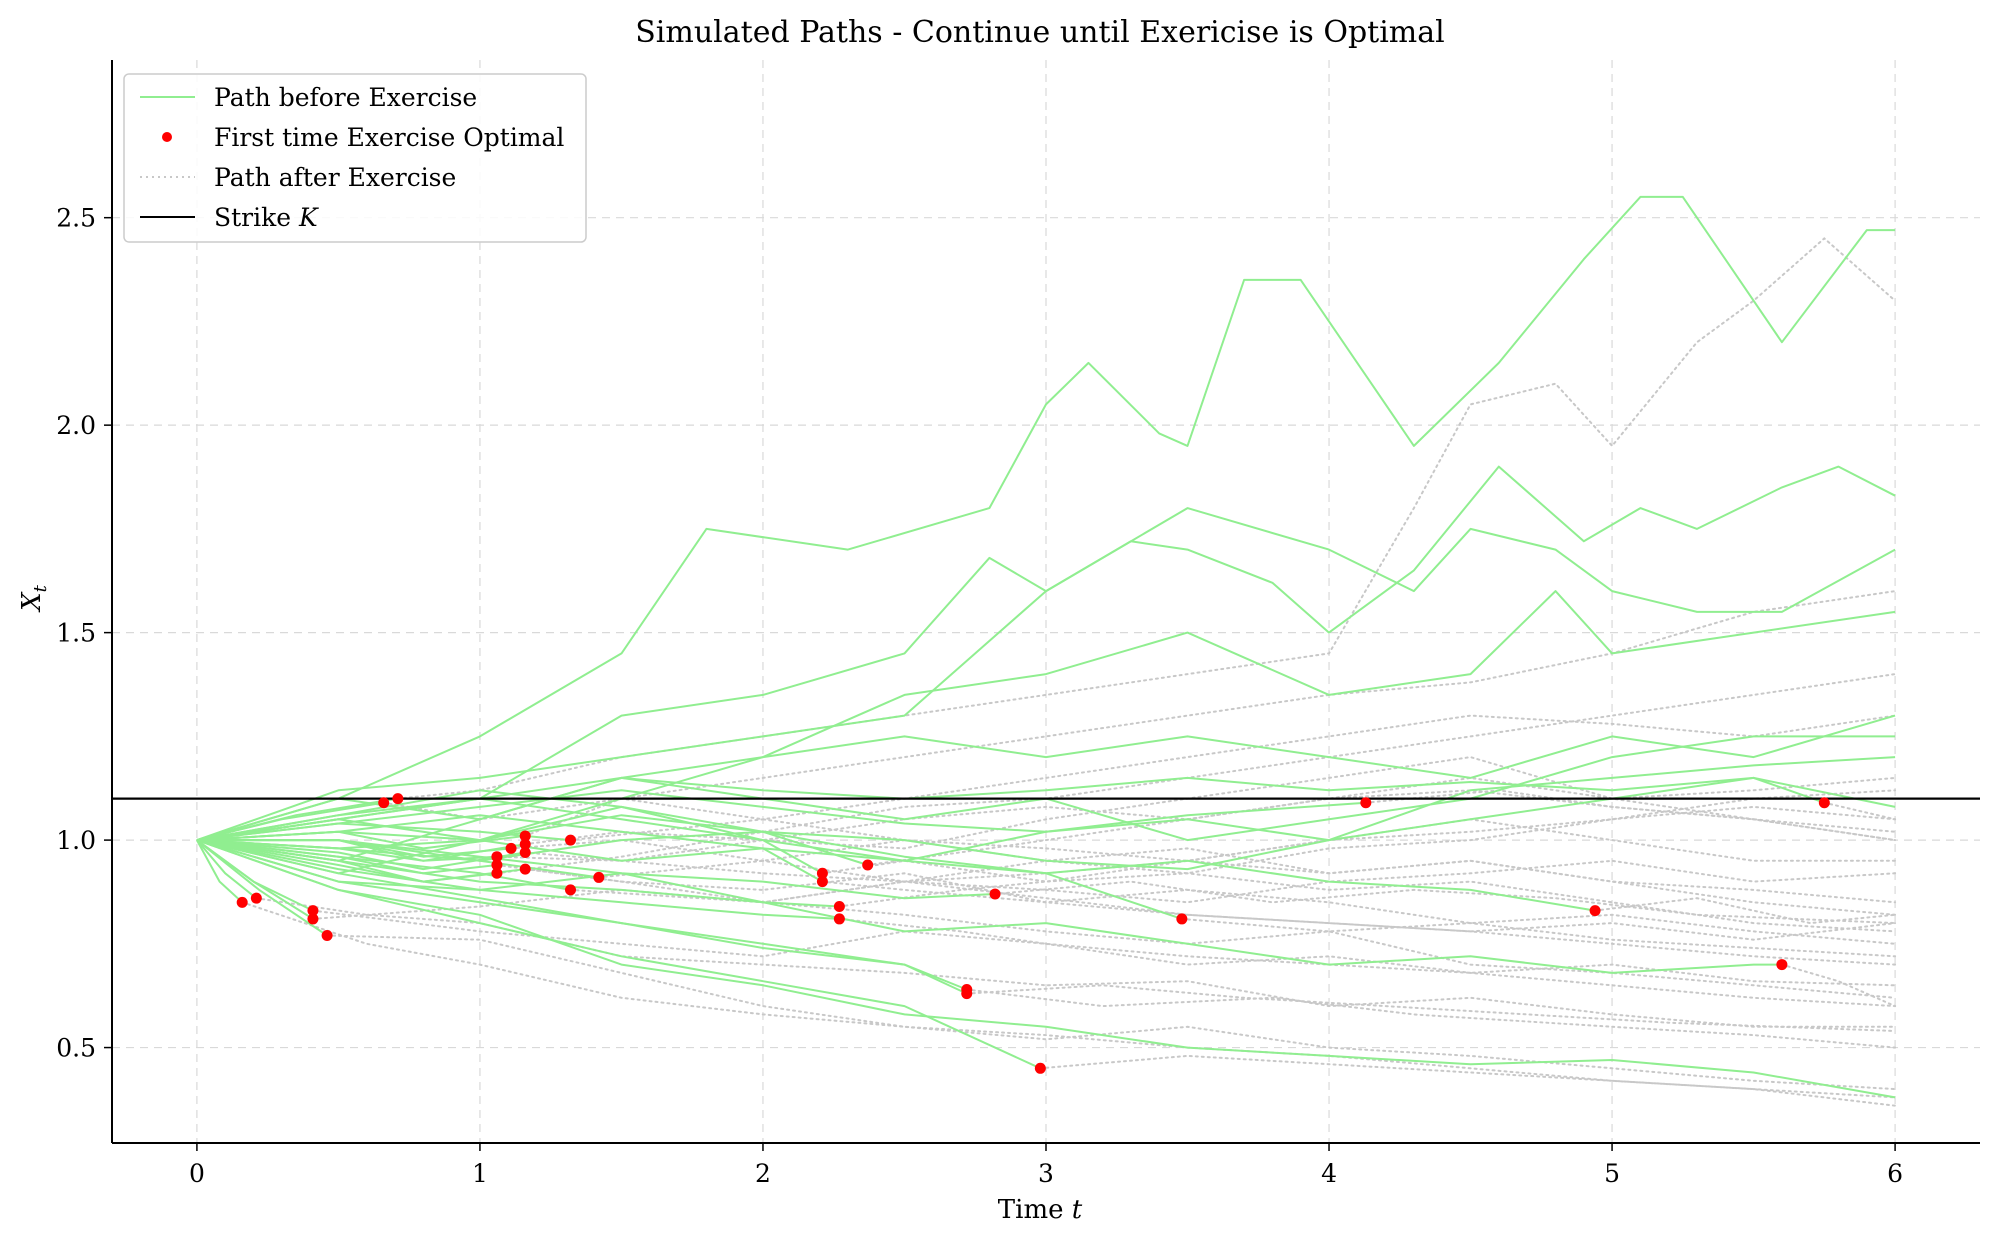 This screenshot has width=1991, height=1241. Describe the element at coordinates (389, 137) in the screenshot. I see `legend-label-exercise: First time Exercise Optimal` at that location.